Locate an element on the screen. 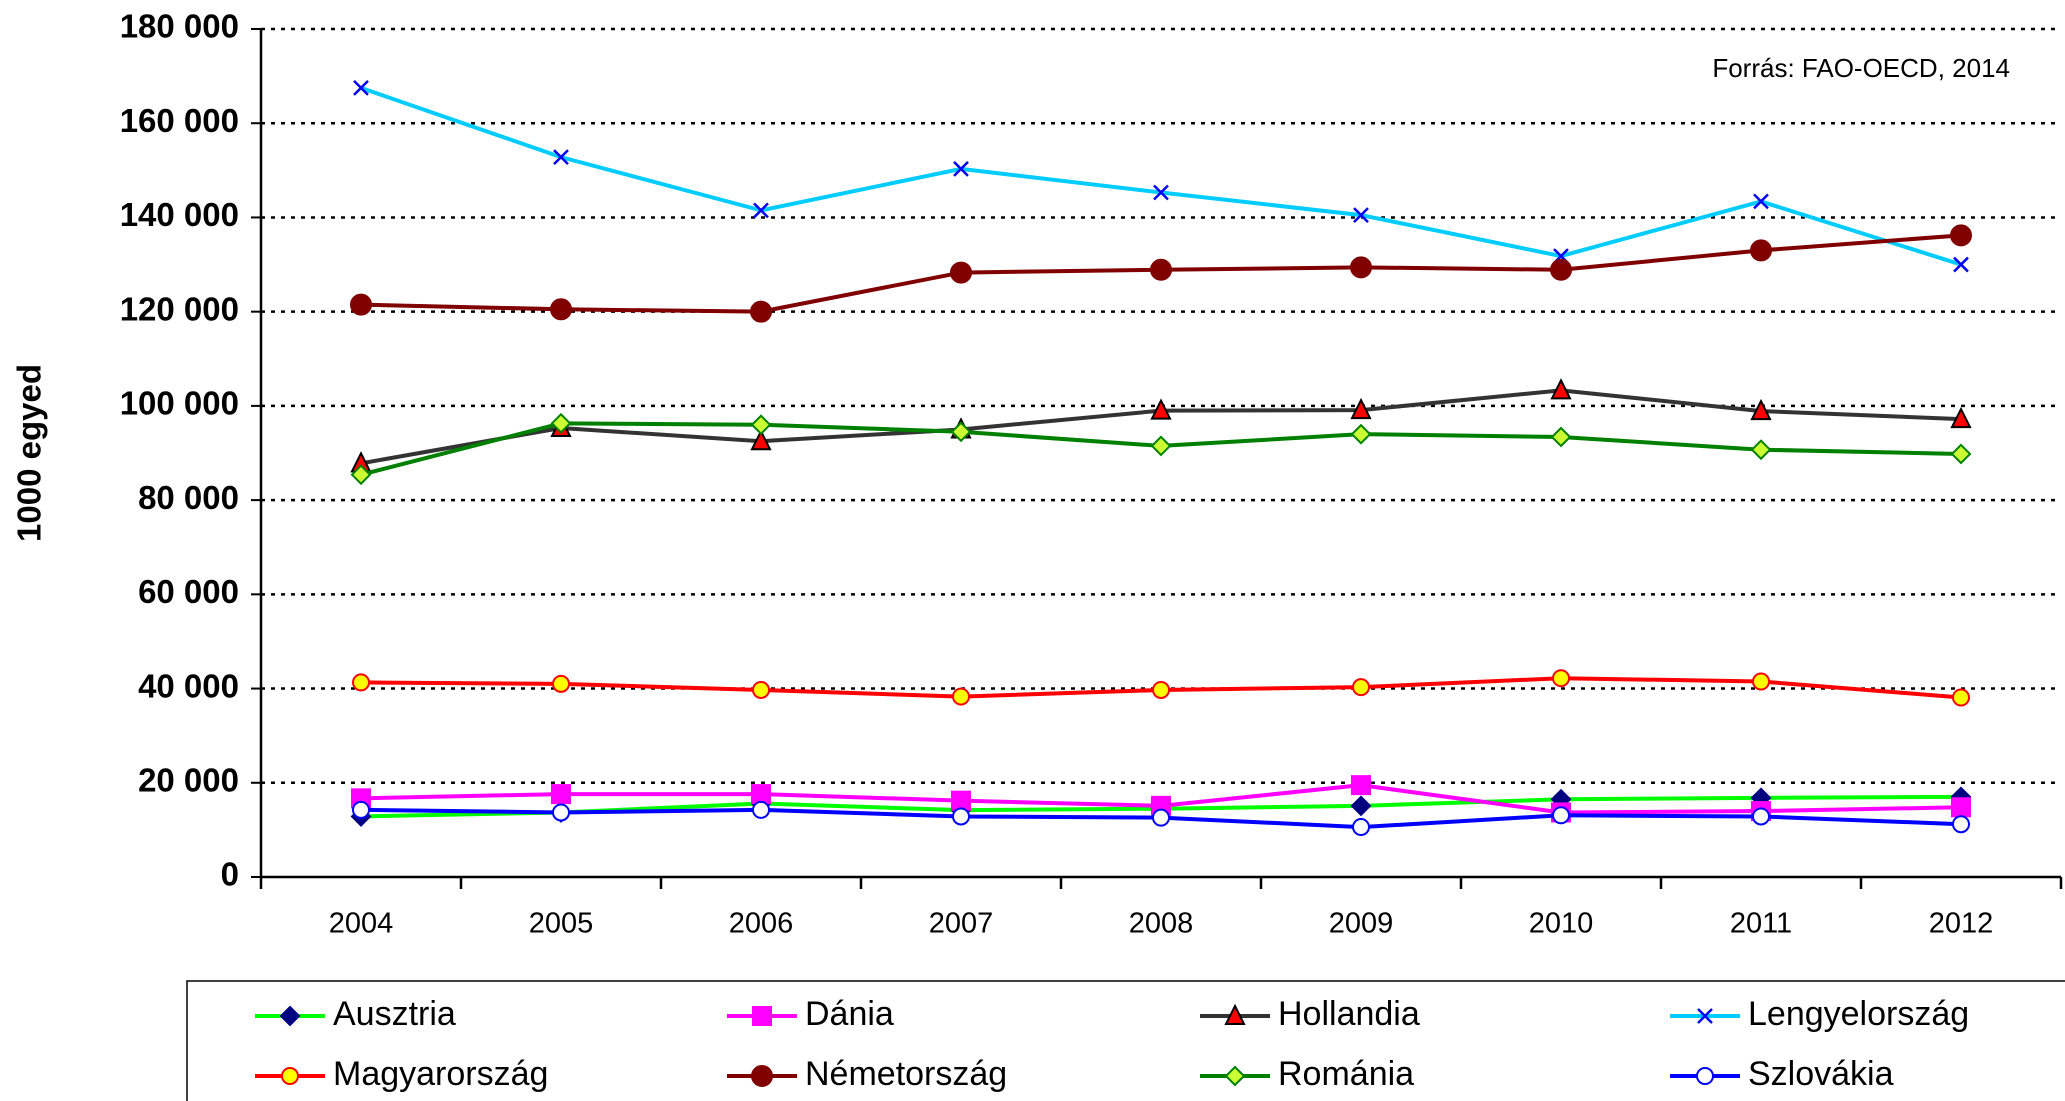 The height and width of the screenshot is (1101, 2065). legend-label: Magyarország is located at coordinates (440, 1074).